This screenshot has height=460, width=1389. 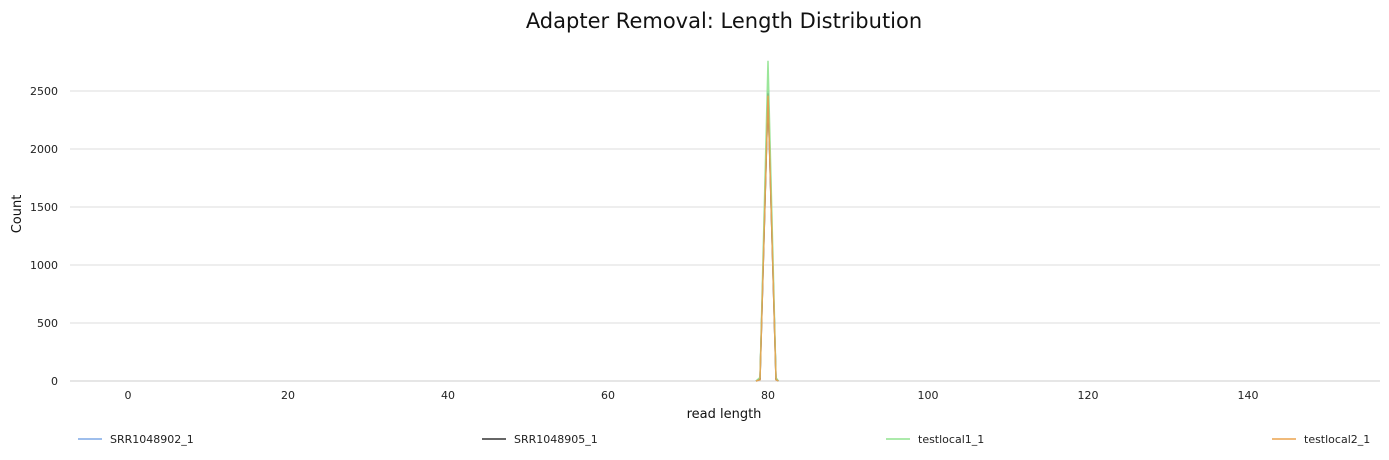 I want to click on y-tick-label: 1000, so click(x=44, y=265).